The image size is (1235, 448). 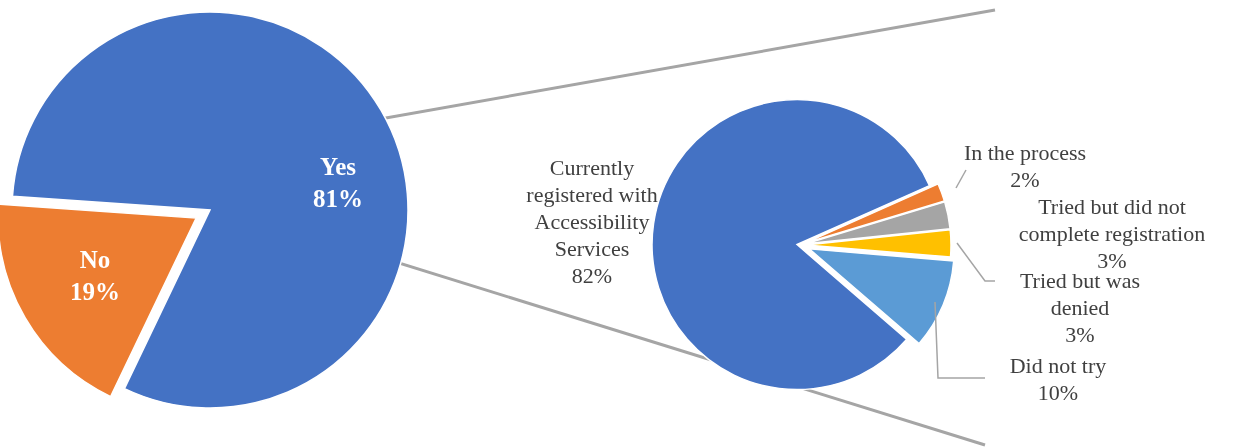 I want to click on data-label: 10%, so click(x=1058, y=392).